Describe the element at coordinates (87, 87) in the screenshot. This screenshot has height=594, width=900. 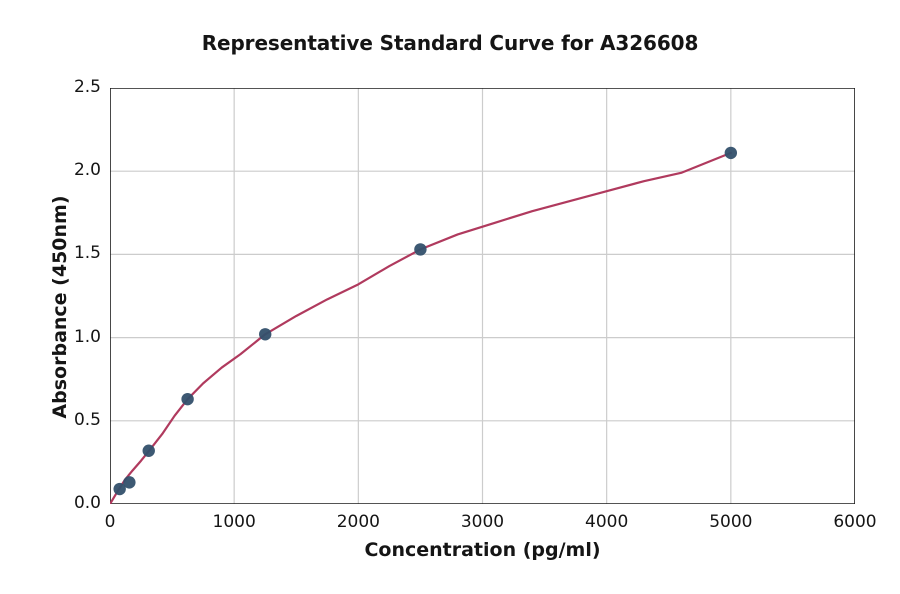
I see `y-tick-label: 2.5` at that location.